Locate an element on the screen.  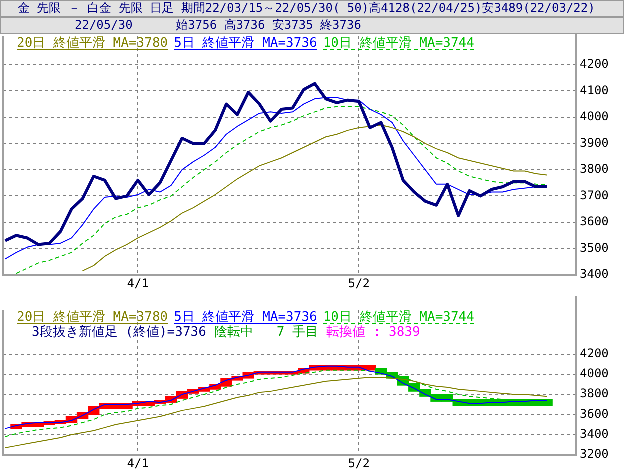
text: 20日 終値平滑 MA=3780 is located at coordinates (92, 43).